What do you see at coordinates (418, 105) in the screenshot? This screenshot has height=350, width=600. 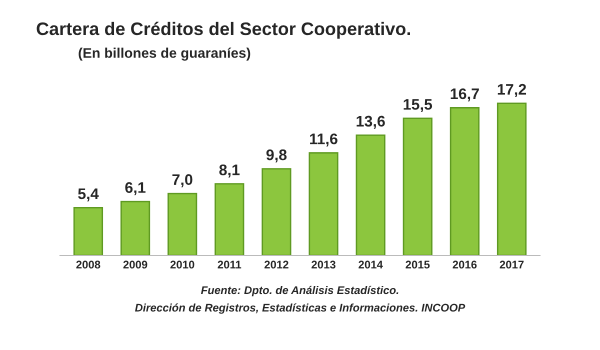 I see `data-label: 15,5` at bounding box center [418, 105].